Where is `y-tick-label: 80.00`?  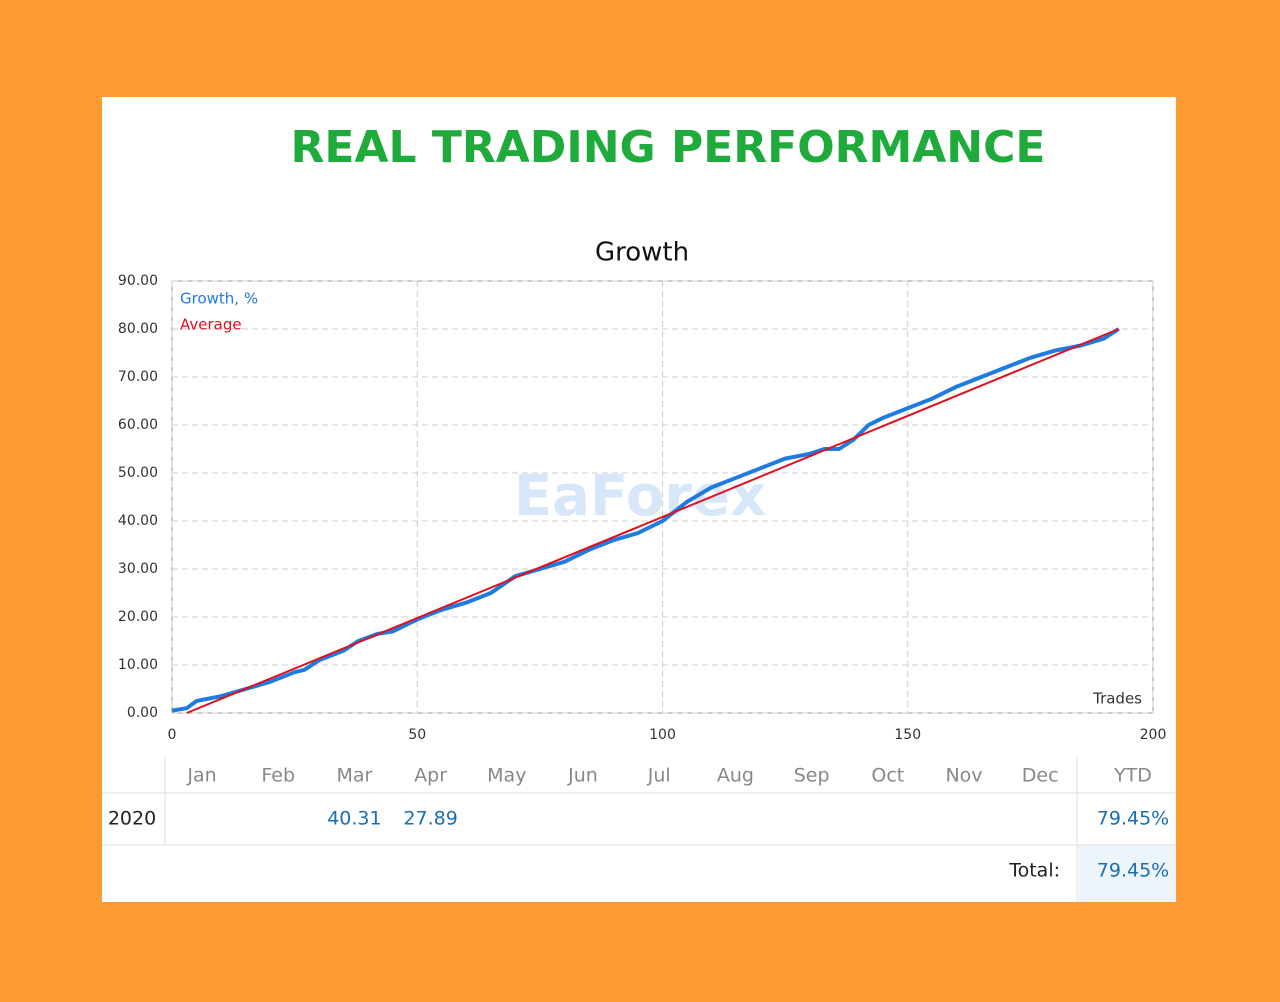
y-tick-label: 80.00 is located at coordinates (138, 329).